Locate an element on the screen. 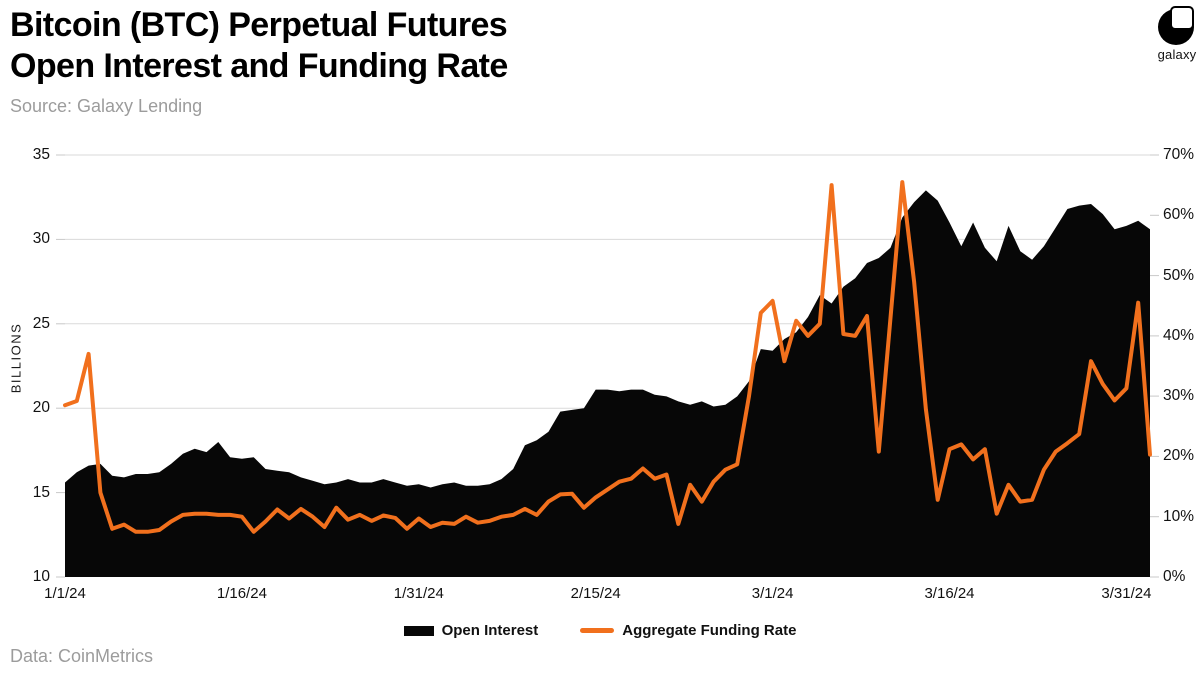 Image resolution: width=1200 pixels, height=673 pixels. legend: Open Interest Aggregate Funding Rate is located at coordinates (600, 630).